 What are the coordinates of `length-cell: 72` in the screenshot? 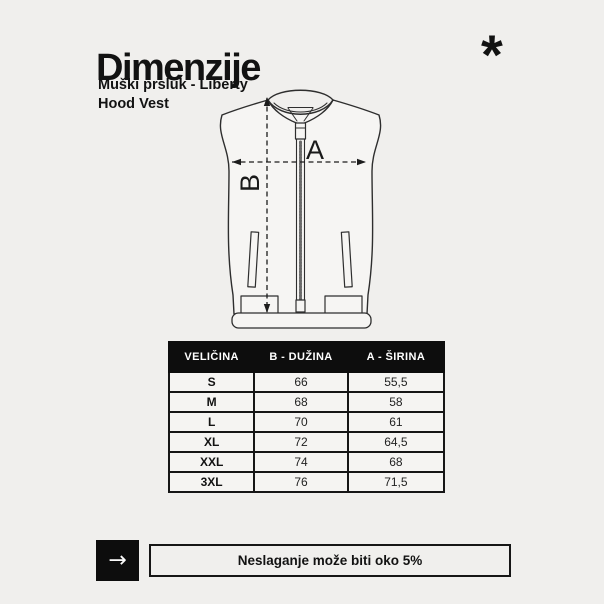 It's located at (301, 442).